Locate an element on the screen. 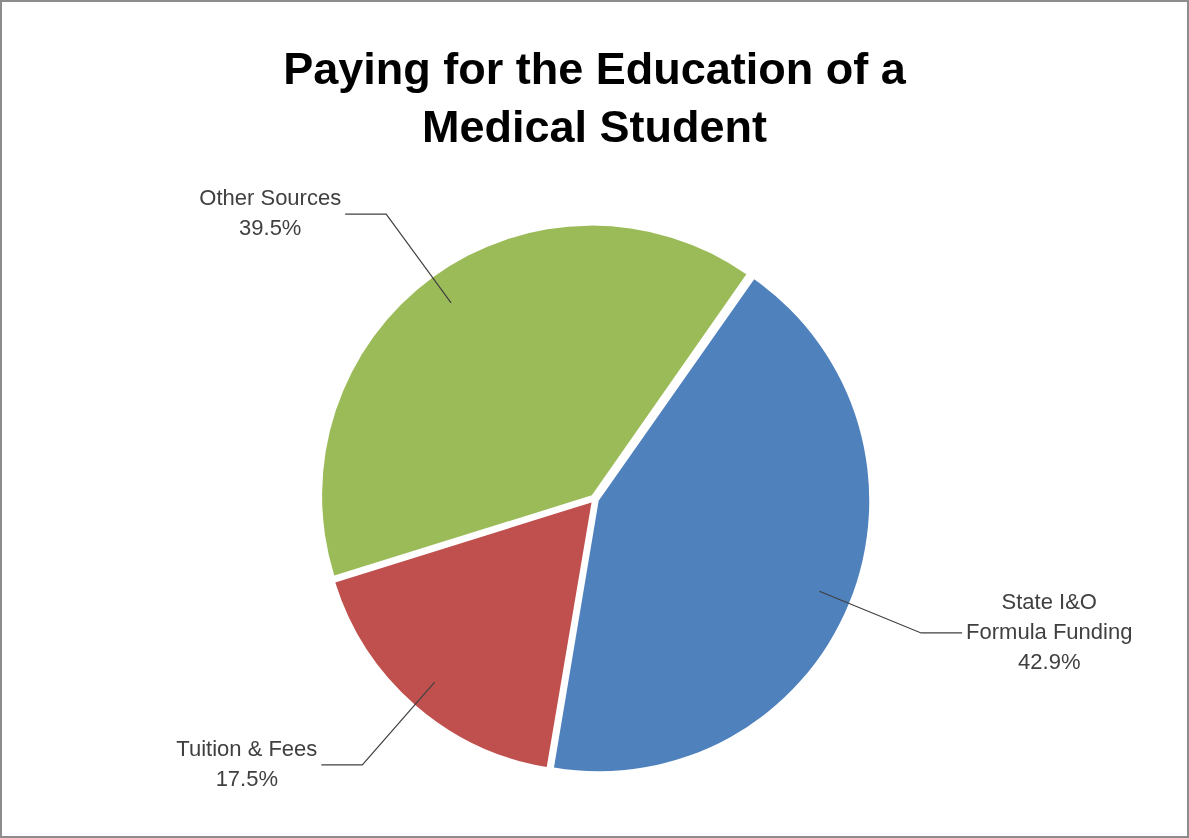 This screenshot has height=838, width=1189. slice-label: State I&O Formula Funding is located at coordinates (1049, 616).